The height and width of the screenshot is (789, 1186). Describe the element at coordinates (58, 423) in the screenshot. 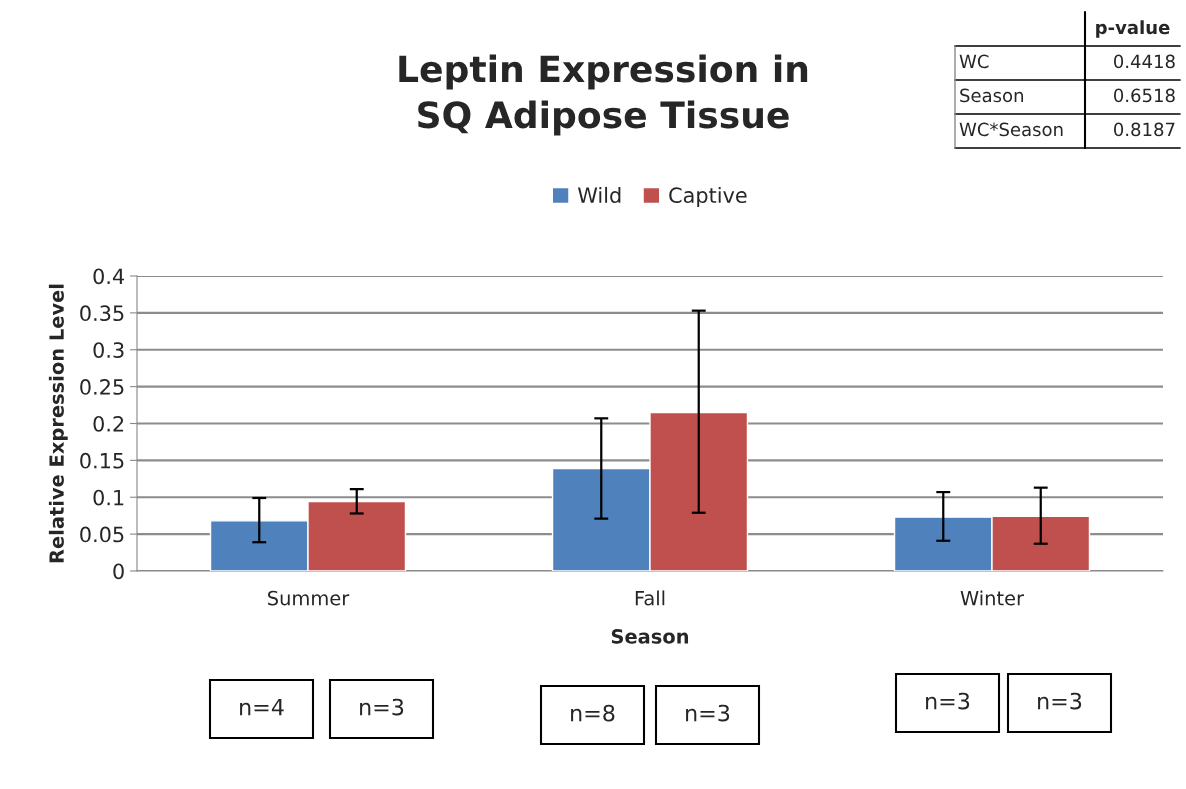

I see `y-axis-title: Relative Expression Level` at that location.